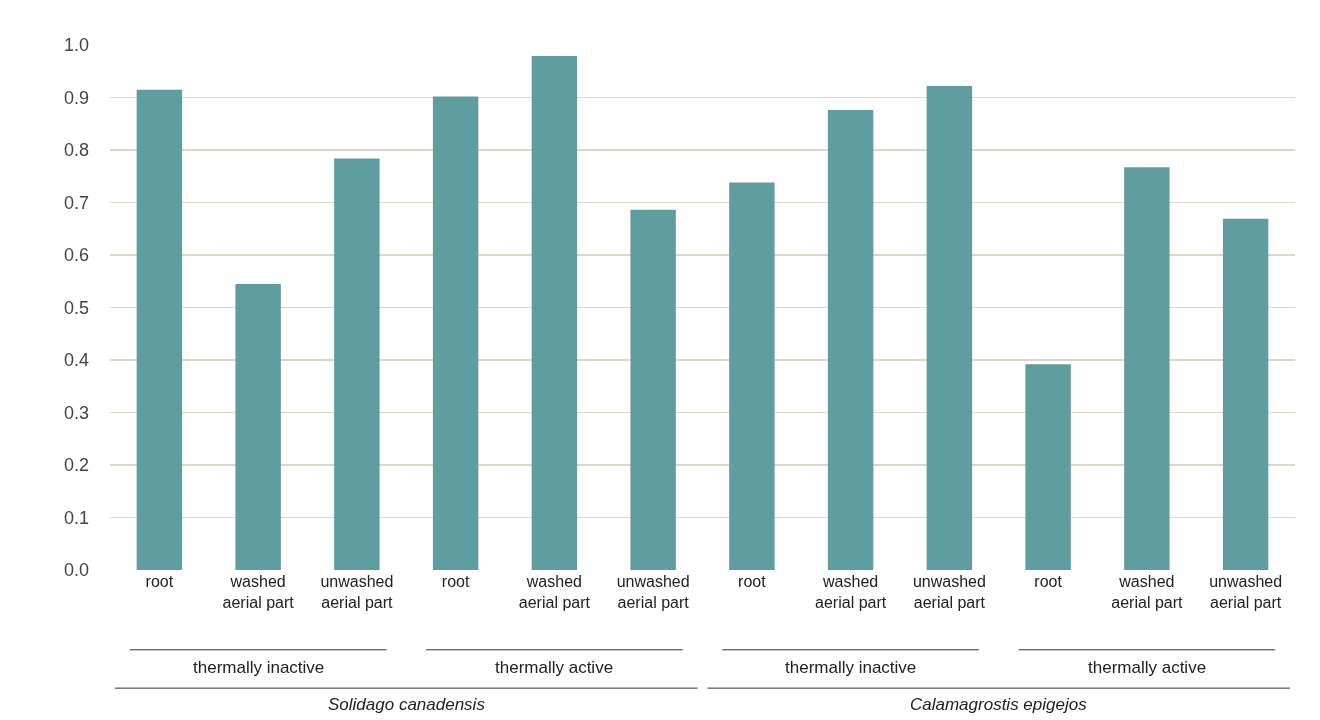  Describe the element at coordinates (76, 255) in the screenshot. I see `y-tick-label: 0.6` at that location.